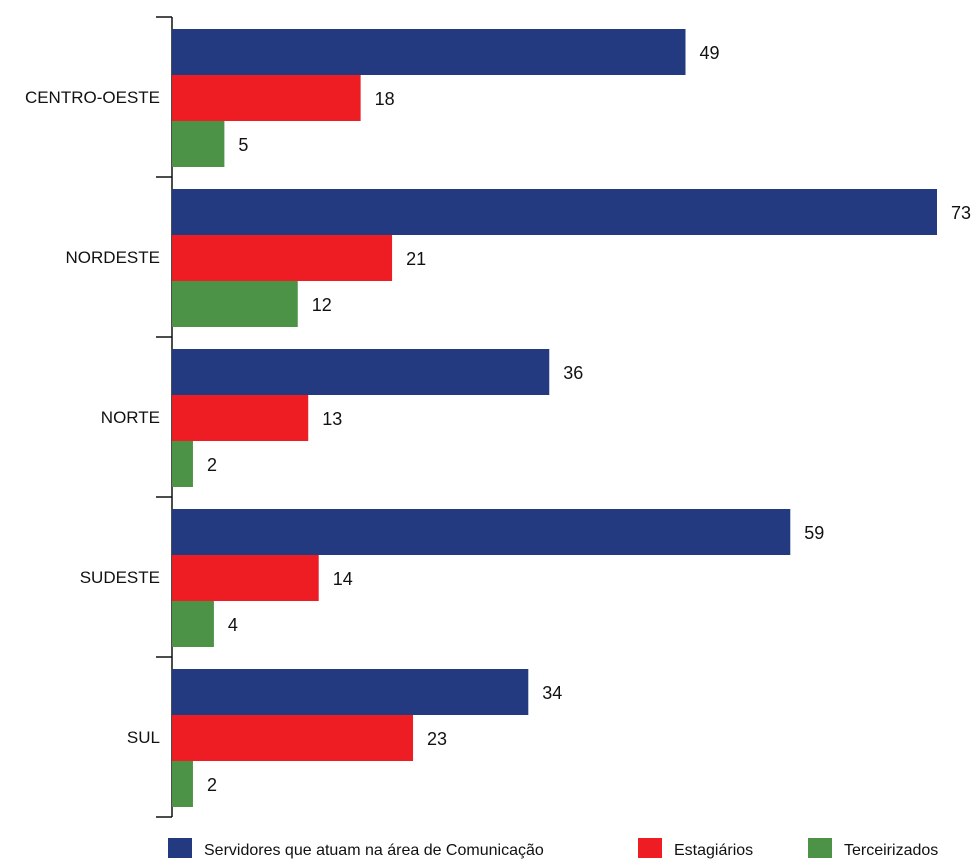  What do you see at coordinates (113, 257) in the screenshot?
I see `category-label: NORDESTE` at bounding box center [113, 257].